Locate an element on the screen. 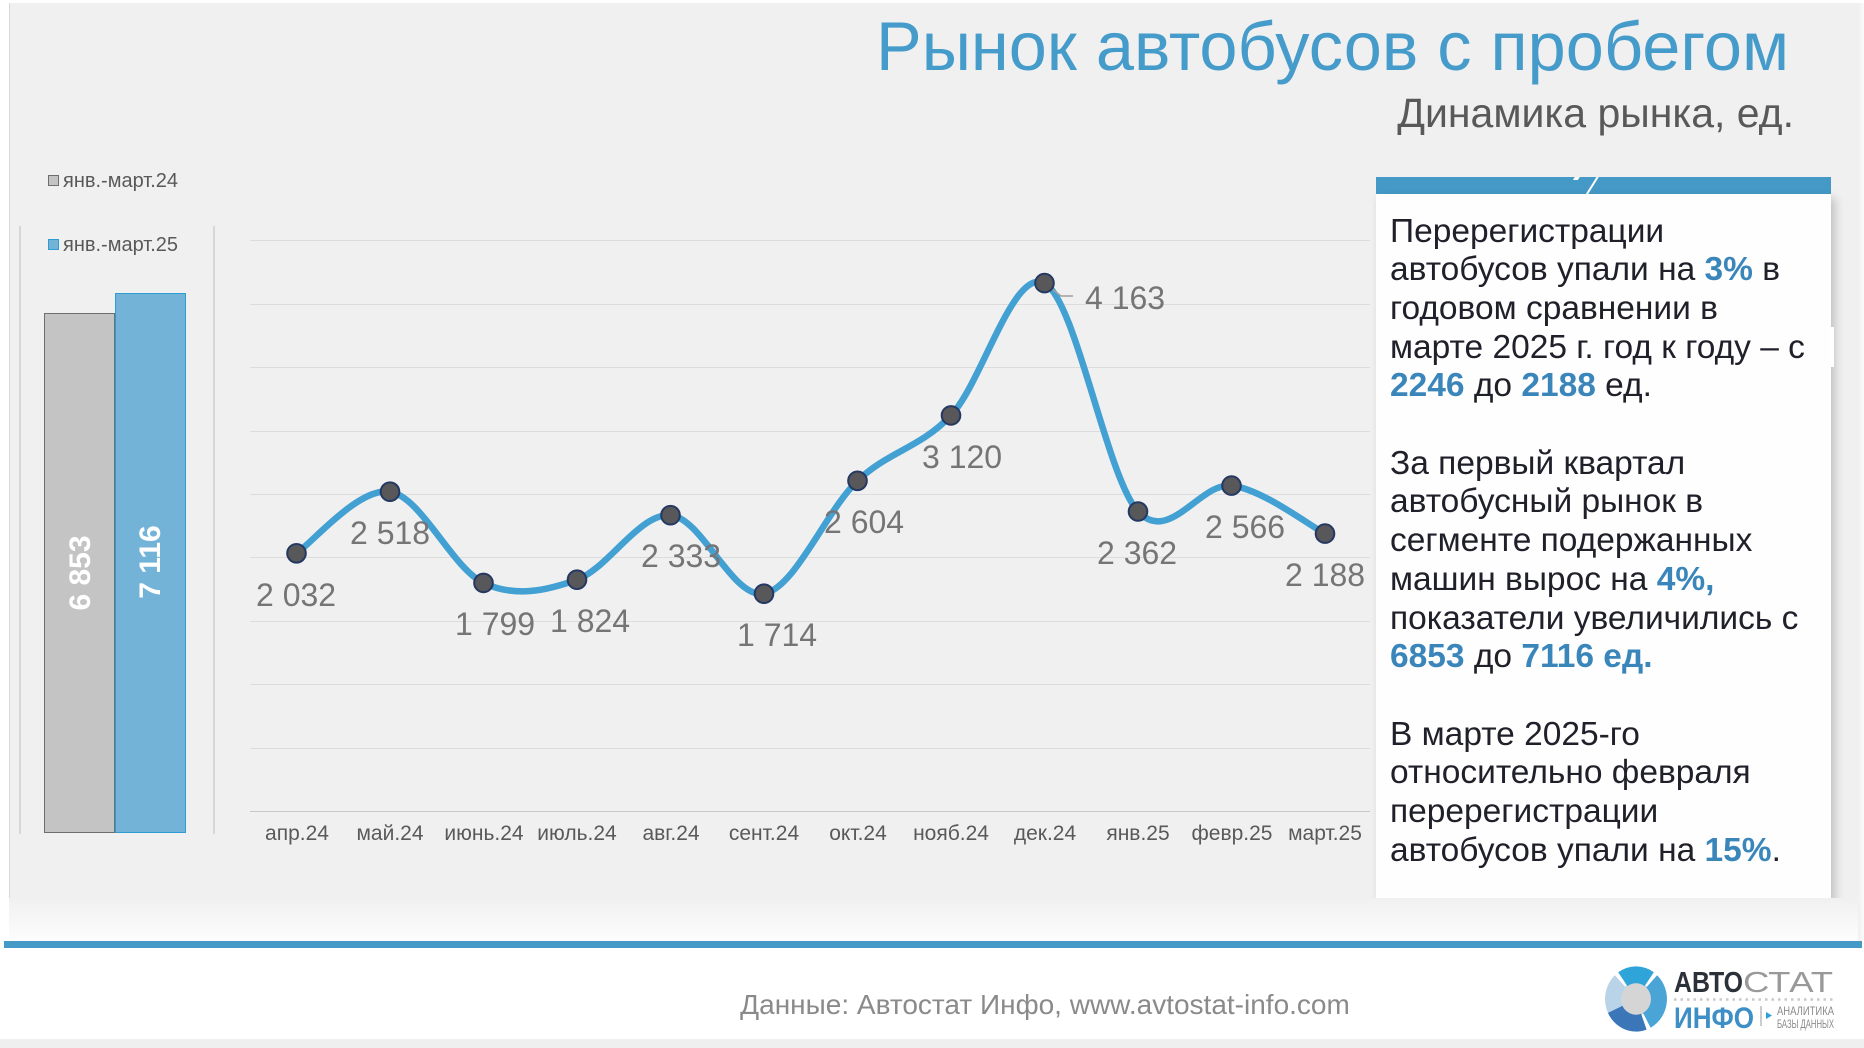 The width and height of the screenshot is (1864, 1048). svg-text: БАЗЫ ДАННЫХ is located at coordinates (1805, 1024).